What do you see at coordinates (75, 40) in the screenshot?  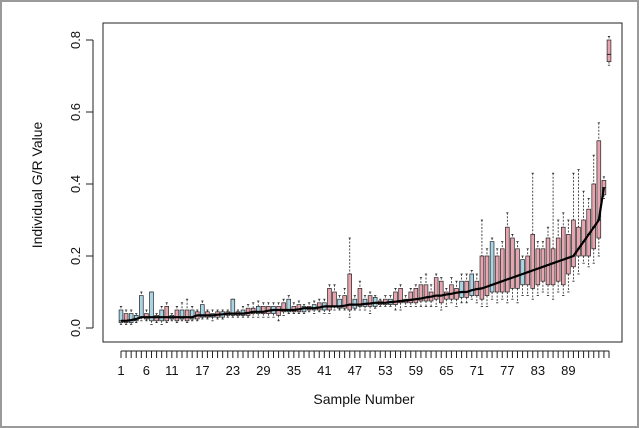 I see `y-tick-label: 0.8` at bounding box center [75, 40].